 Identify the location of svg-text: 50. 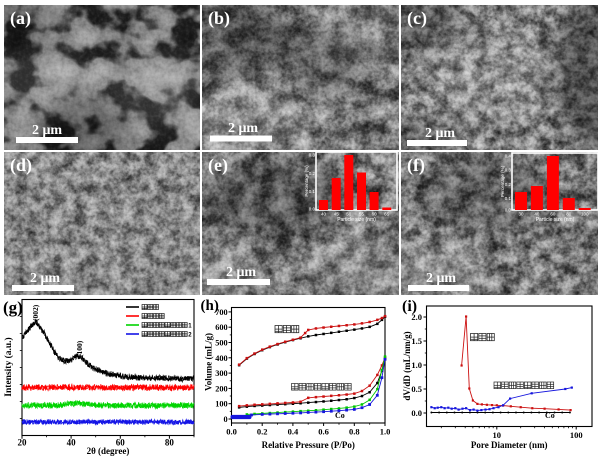
(349, 214).